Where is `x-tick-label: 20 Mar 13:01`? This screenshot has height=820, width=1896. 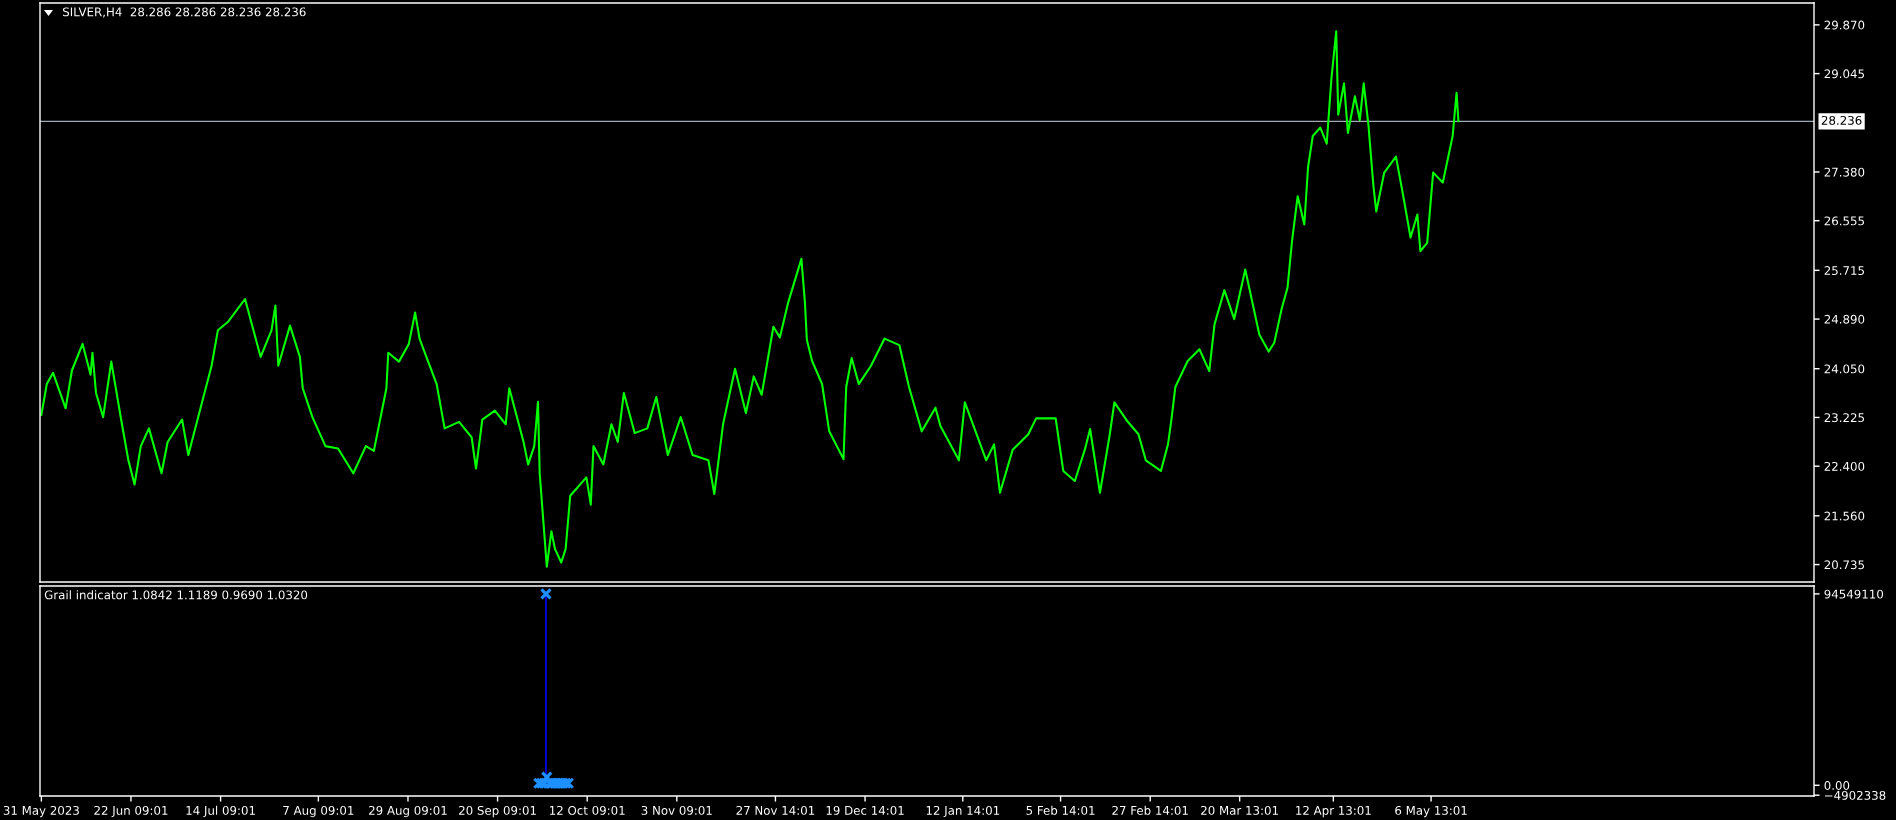 x-tick-label: 20 Mar 13:01 is located at coordinates (1239, 810).